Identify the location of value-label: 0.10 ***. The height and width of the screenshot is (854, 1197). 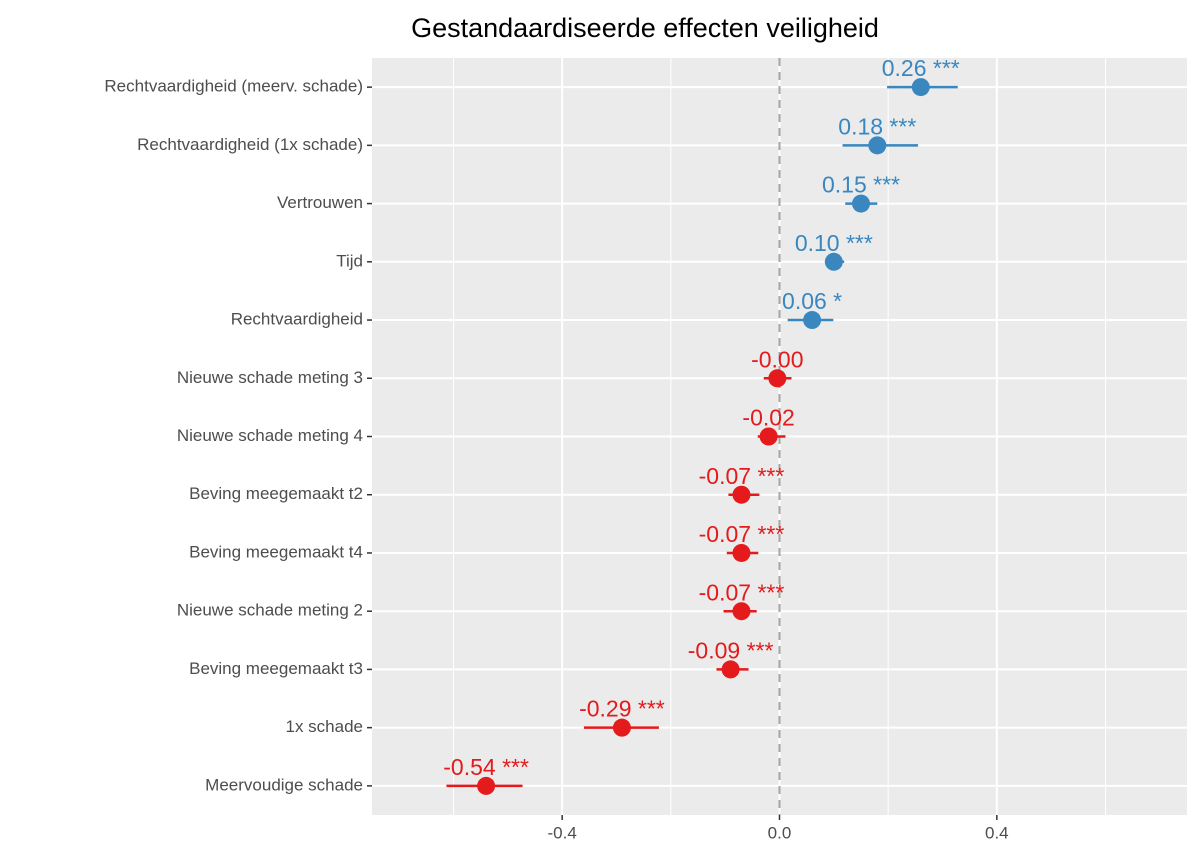
(834, 243).